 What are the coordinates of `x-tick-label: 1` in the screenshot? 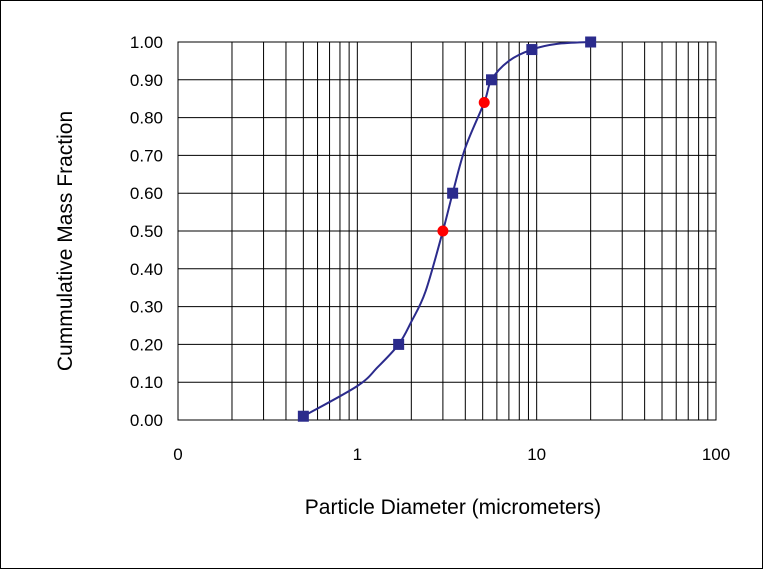 It's located at (357, 454).